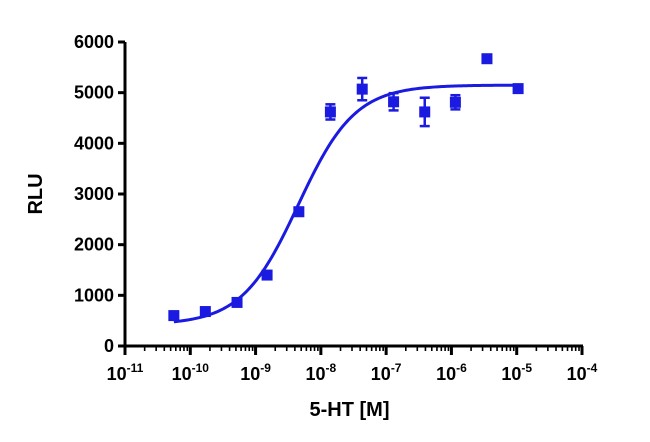 The image size is (650, 442). Describe the element at coordinates (94, 93) in the screenshot. I see `y-tick-label: 5000` at that location.